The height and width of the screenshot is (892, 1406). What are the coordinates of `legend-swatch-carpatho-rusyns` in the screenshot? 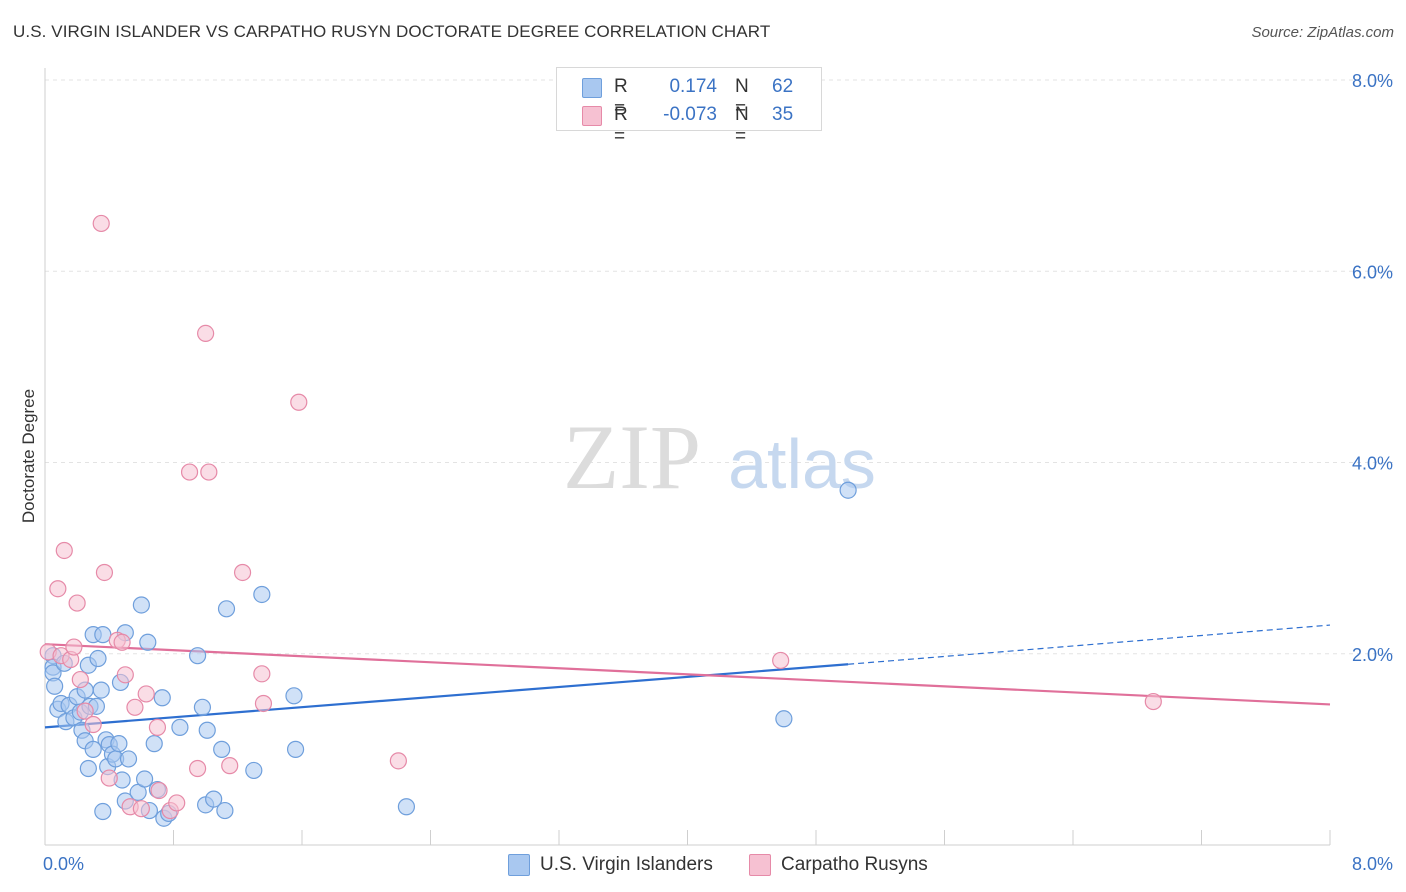 It's located at (592, 116).